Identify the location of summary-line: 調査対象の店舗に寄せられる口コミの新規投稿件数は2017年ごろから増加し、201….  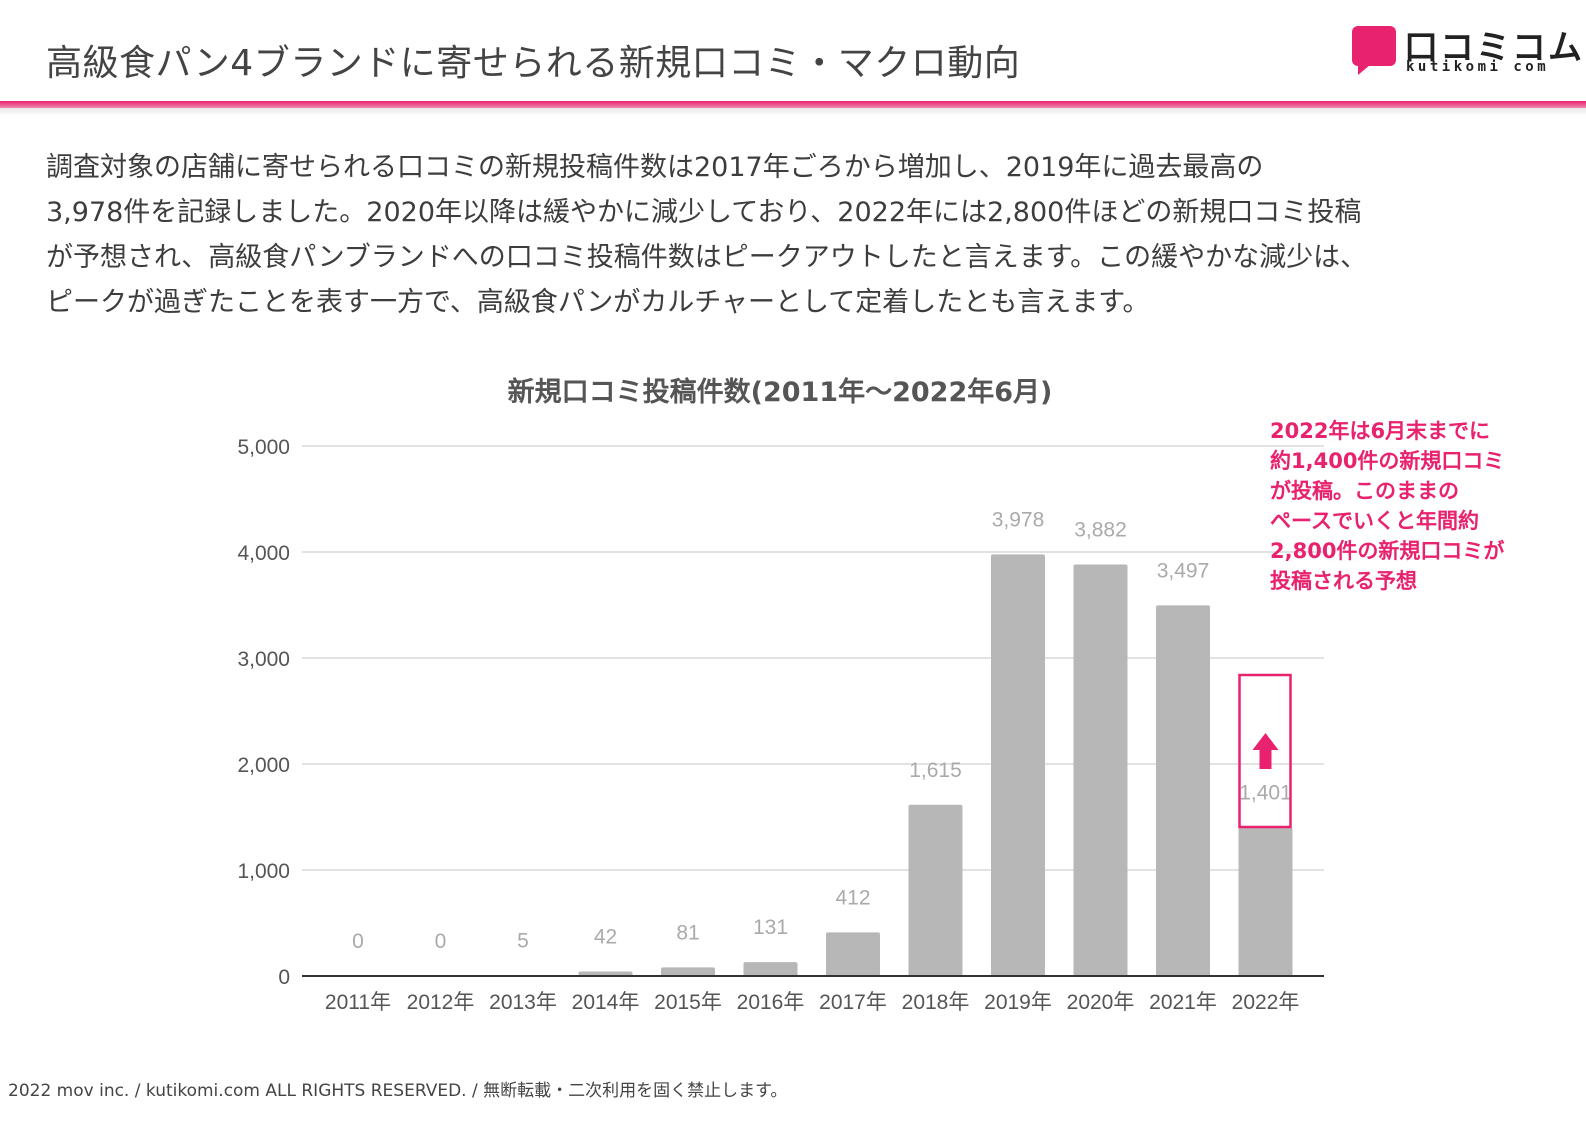
(655, 167).